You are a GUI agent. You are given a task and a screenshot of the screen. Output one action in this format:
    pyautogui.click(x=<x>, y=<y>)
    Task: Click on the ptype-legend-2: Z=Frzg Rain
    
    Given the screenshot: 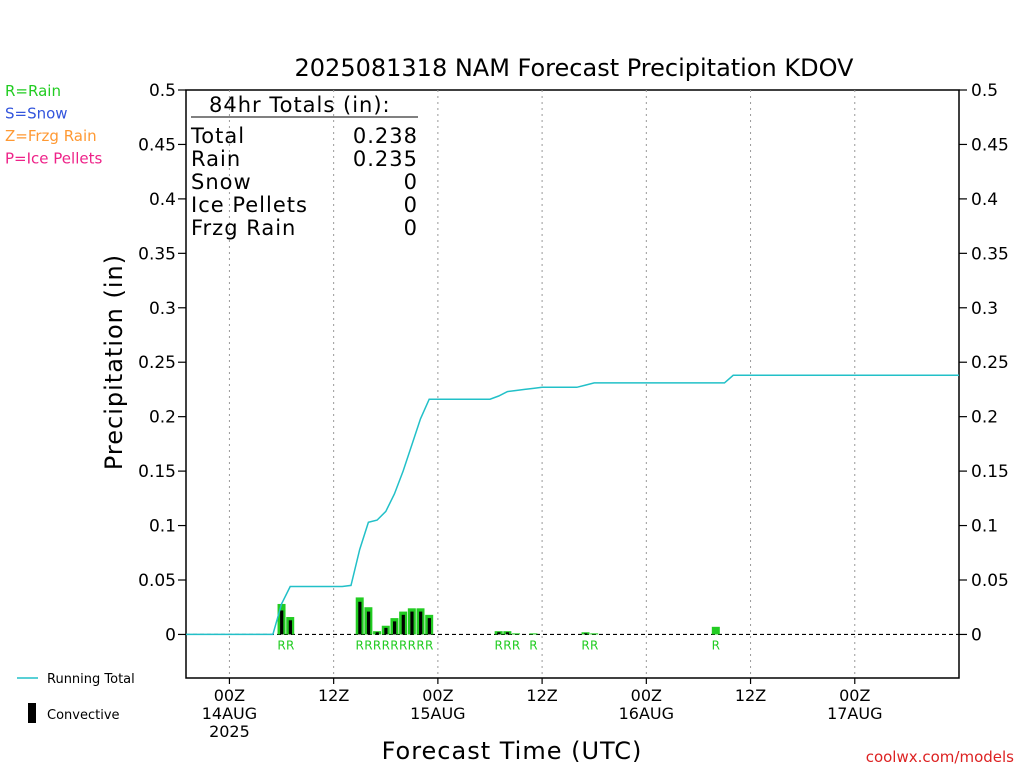 What is the action you would take?
    pyautogui.click(x=51, y=136)
    